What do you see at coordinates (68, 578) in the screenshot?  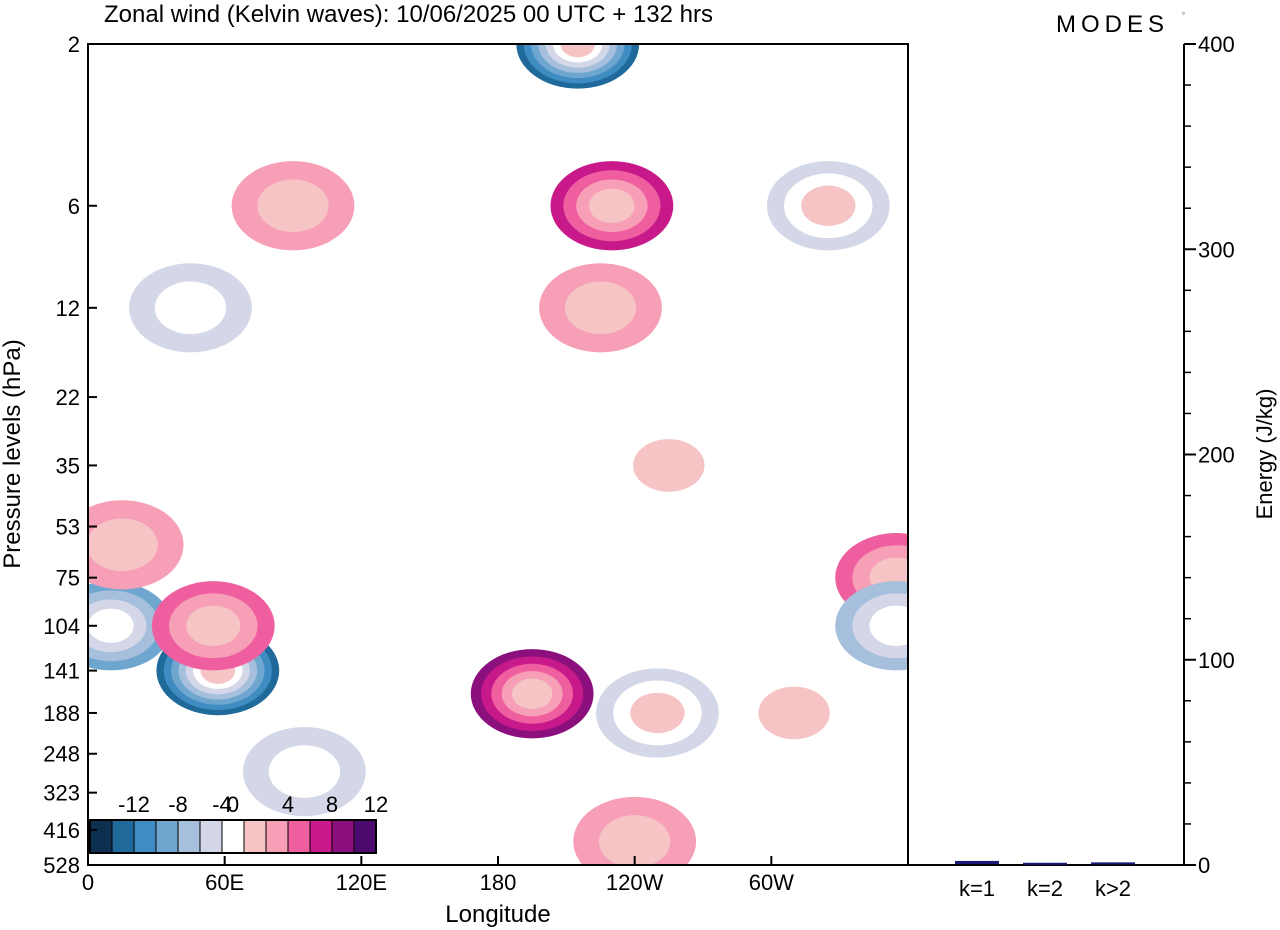 I see `y-tick-label: 75` at bounding box center [68, 578].